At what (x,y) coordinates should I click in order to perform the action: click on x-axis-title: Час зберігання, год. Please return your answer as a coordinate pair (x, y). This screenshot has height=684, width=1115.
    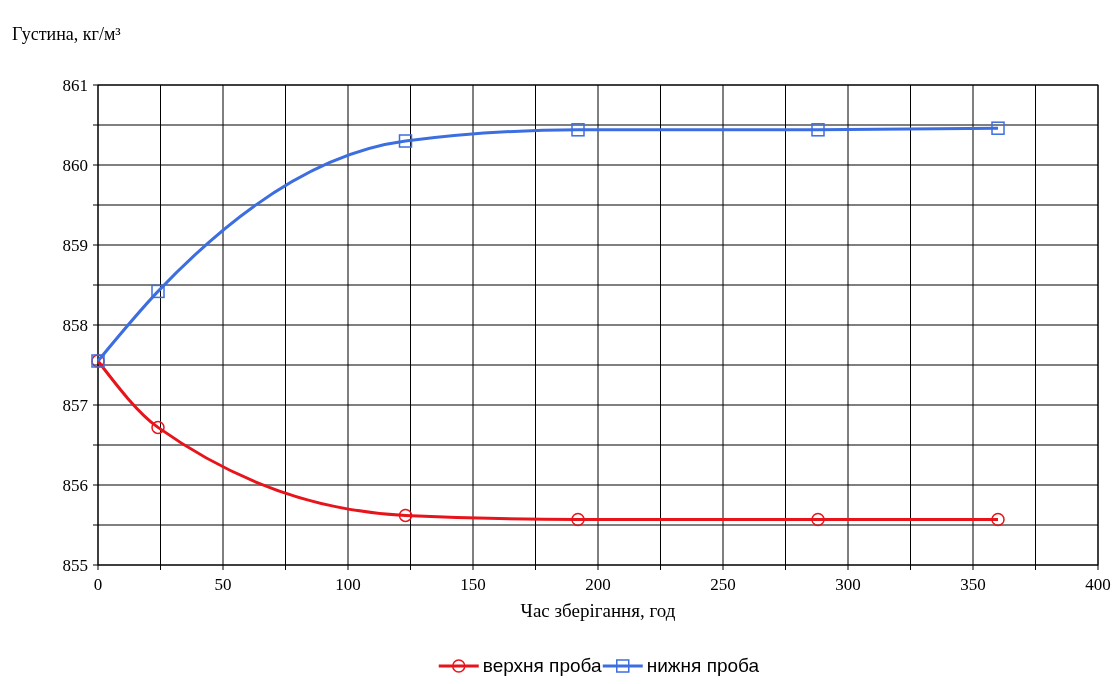
    Looking at the image, I should click on (598, 610).